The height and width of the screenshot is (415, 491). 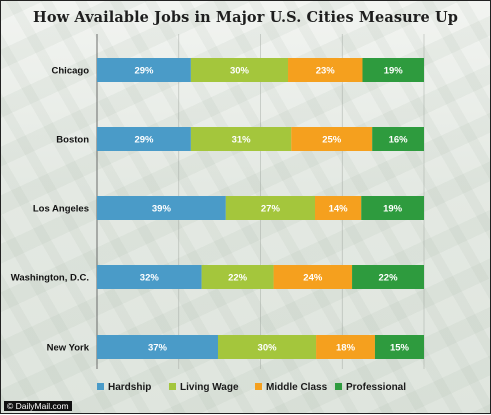 I want to click on data-label: 14%, so click(x=339, y=209).